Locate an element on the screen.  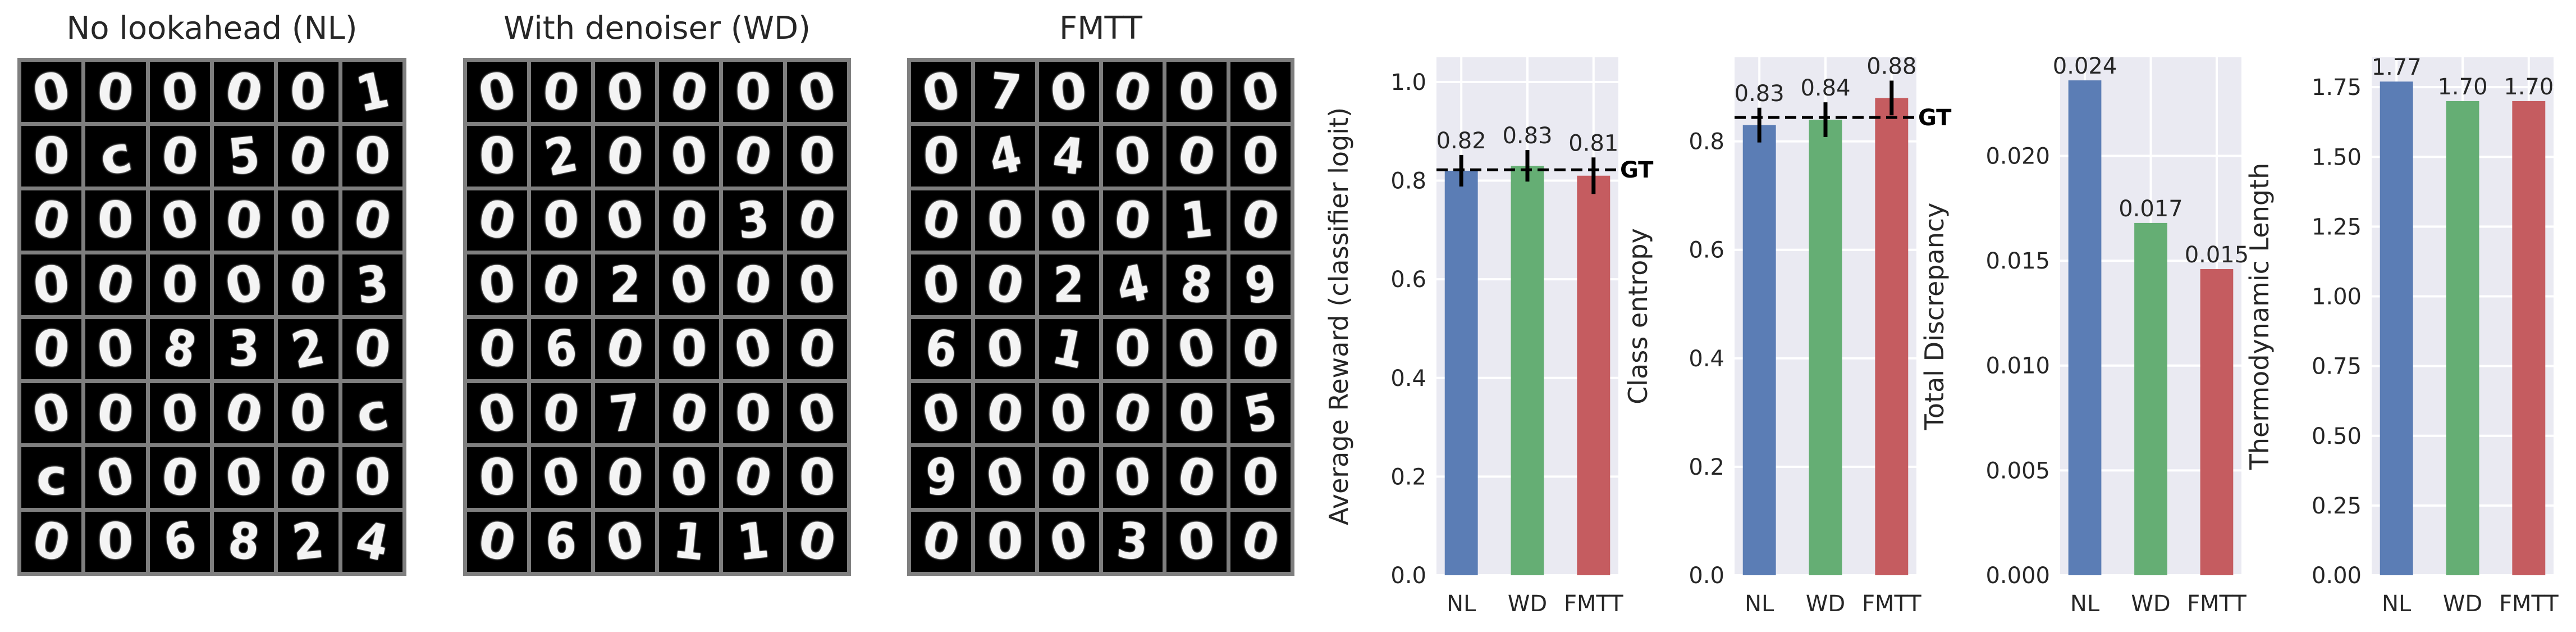
panel-title-fmtt: FMTT is located at coordinates (1100, 28).